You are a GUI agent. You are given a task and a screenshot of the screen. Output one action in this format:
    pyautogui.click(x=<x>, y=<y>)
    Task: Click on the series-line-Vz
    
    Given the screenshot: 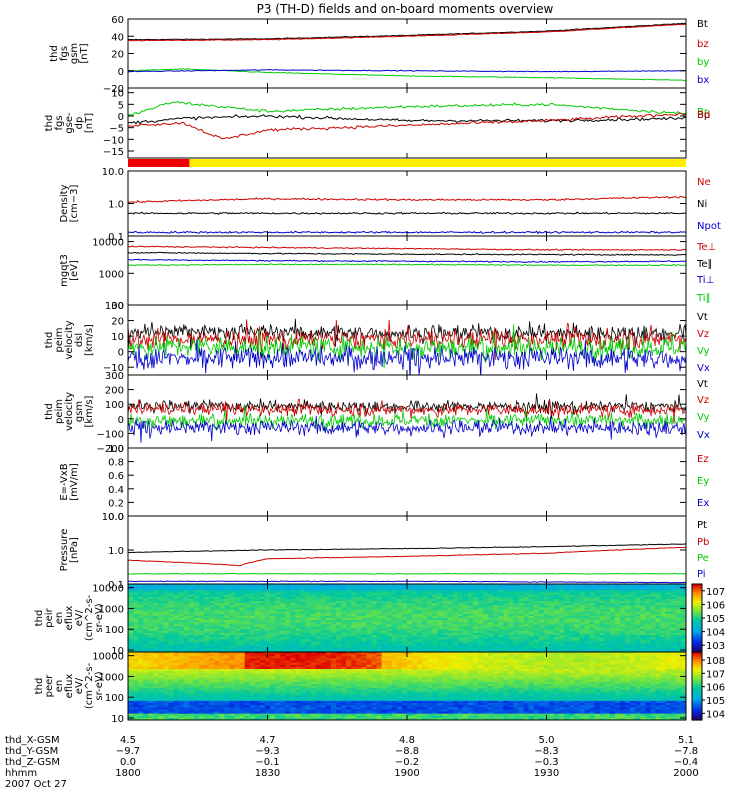 What is the action you would take?
    pyautogui.click(x=407, y=411)
    